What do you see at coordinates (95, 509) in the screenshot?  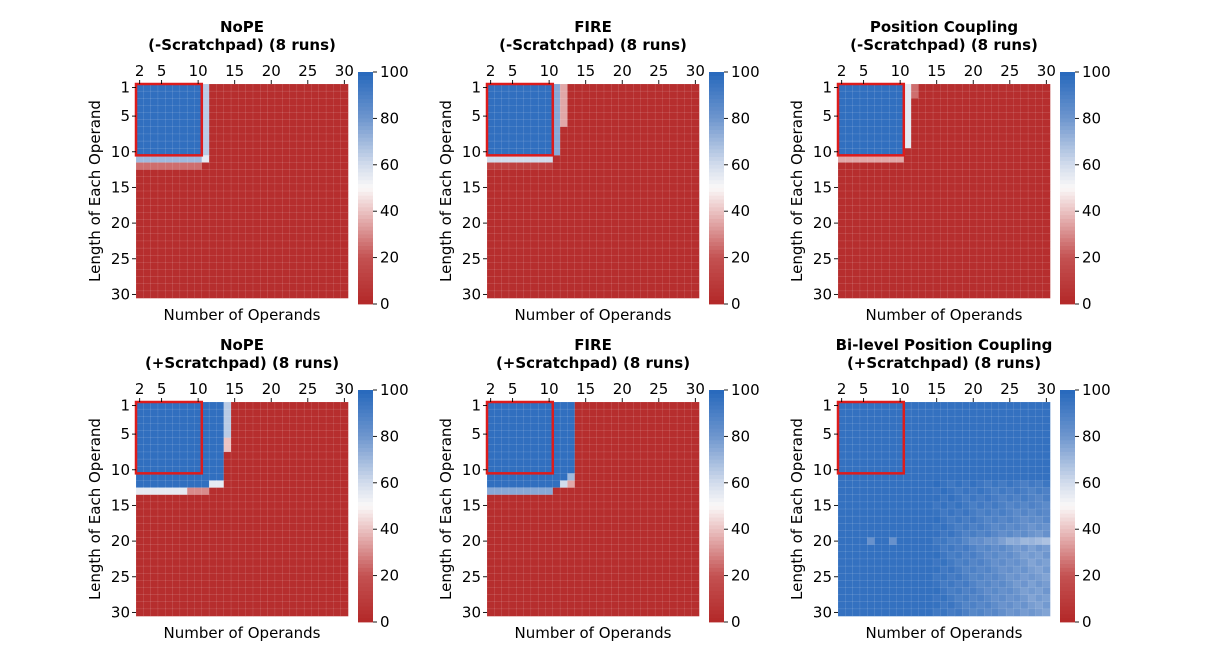 I see `y-axis-label: Length of Each Operand` at bounding box center [95, 509].